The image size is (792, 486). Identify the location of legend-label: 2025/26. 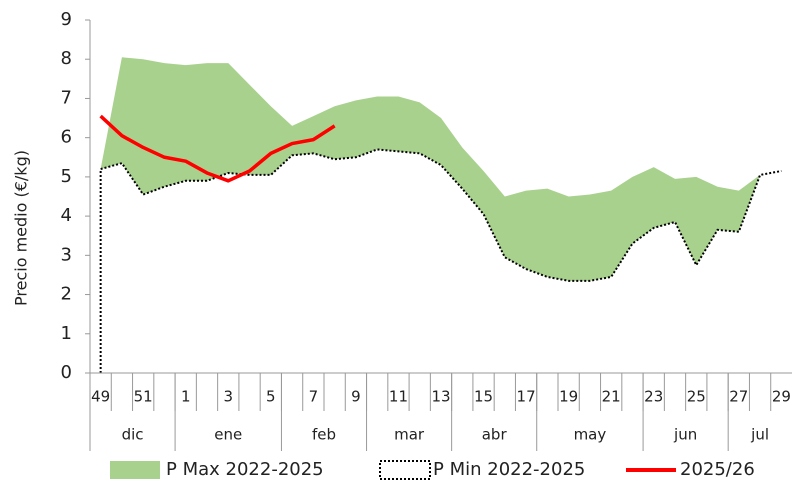
(717, 469).